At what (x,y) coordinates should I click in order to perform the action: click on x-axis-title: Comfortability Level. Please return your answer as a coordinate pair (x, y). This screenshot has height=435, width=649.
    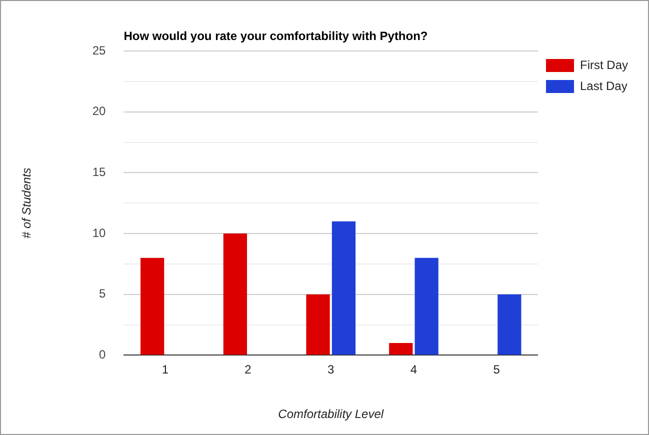
    Looking at the image, I should click on (331, 414).